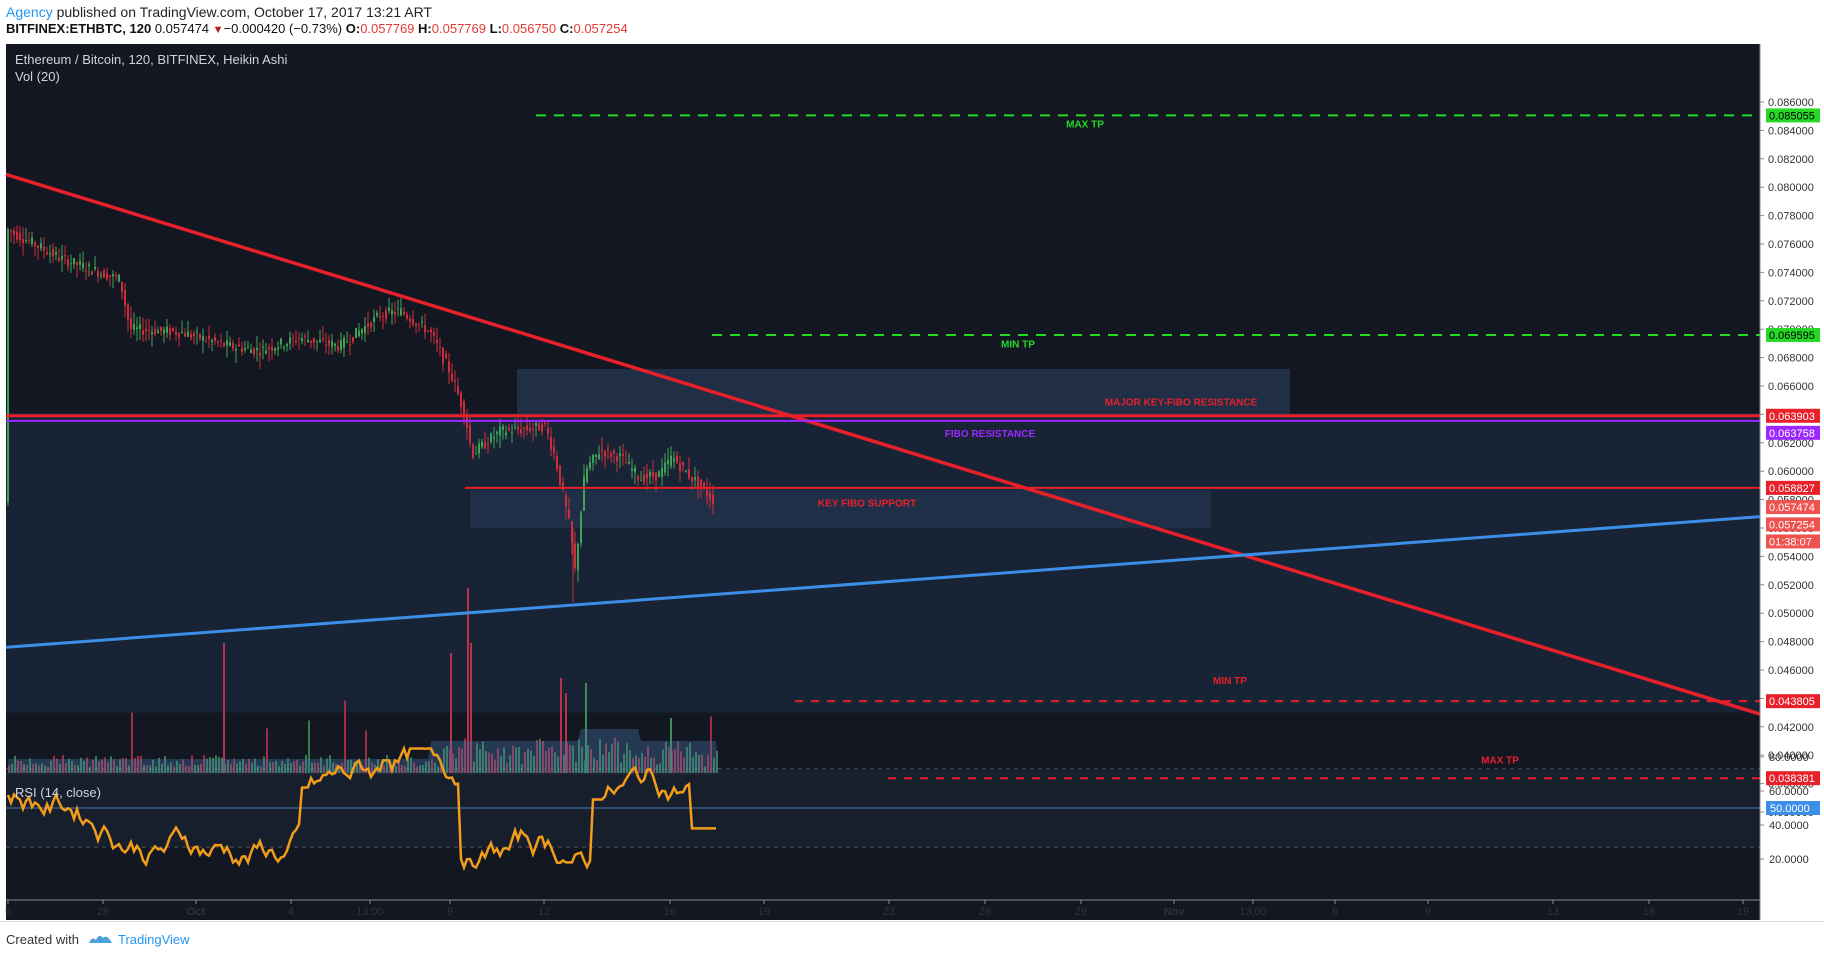 This screenshot has width=1824, height=957. Describe the element at coordinates (1792, 489) in the screenshot. I see `price-badge-label: 0.058827` at that location.